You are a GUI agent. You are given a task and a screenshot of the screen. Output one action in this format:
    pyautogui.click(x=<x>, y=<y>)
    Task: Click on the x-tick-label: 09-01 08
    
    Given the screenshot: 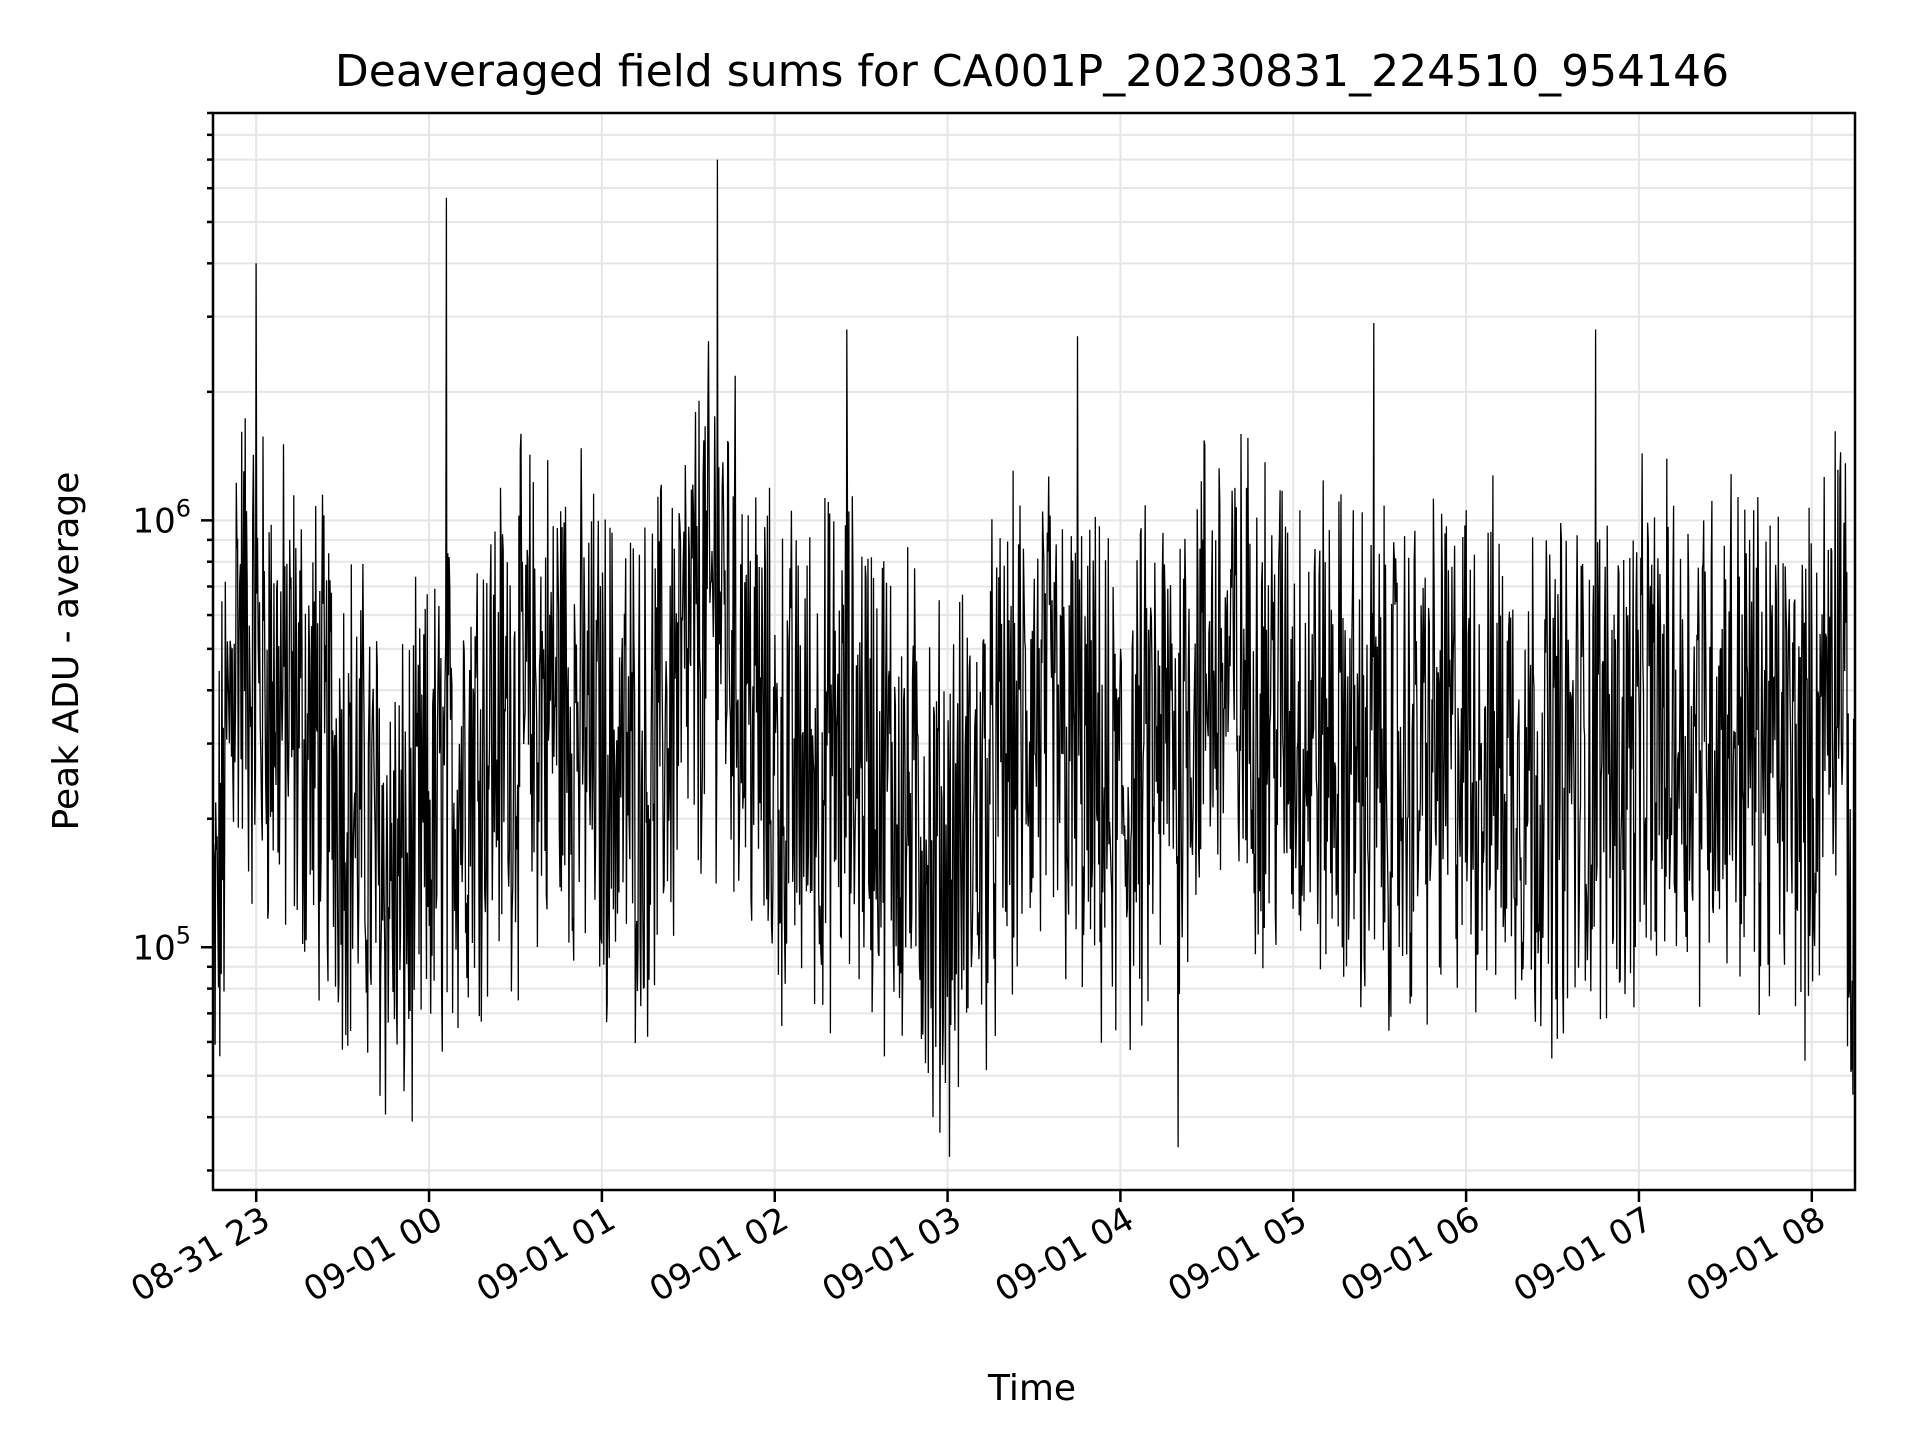 What is the action you would take?
    pyautogui.click(x=1756, y=1254)
    